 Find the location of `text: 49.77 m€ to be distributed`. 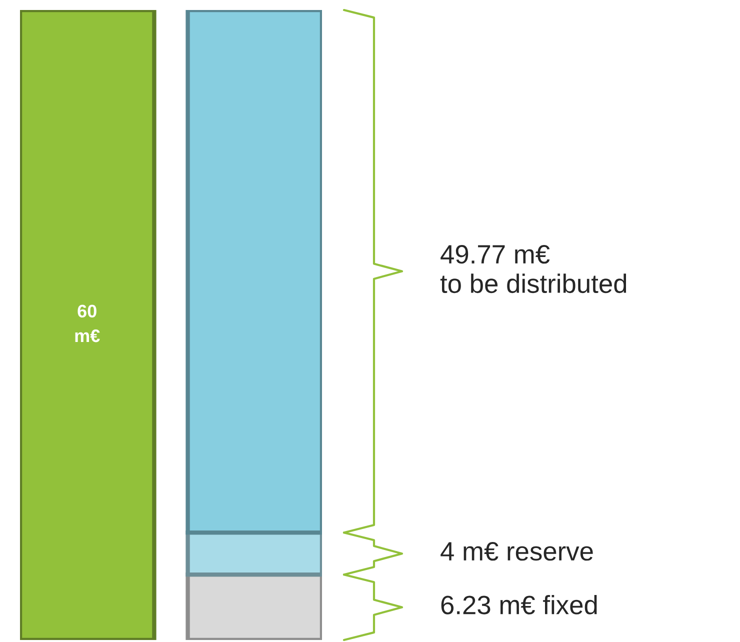

text: 49.77 m€ to be distributed is located at coordinates (533, 269).